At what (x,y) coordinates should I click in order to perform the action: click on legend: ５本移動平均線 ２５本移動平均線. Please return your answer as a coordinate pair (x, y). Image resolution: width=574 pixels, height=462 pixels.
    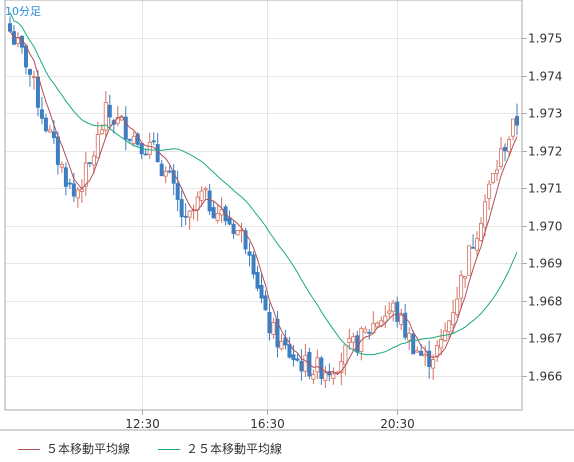
    Looking at the image, I should click on (287, 446).